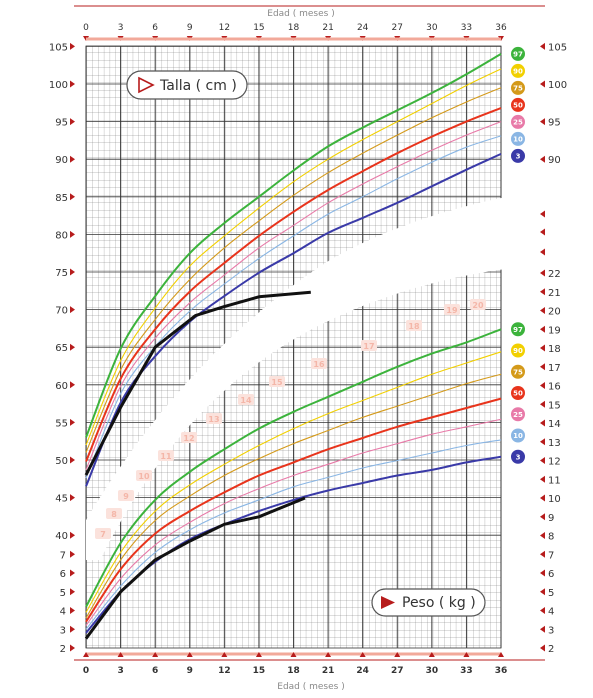 The height and width of the screenshot is (698, 593). What do you see at coordinates (432, 28) in the screenshot?
I see `top-tick-label: 30` at bounding box center [432, 28].